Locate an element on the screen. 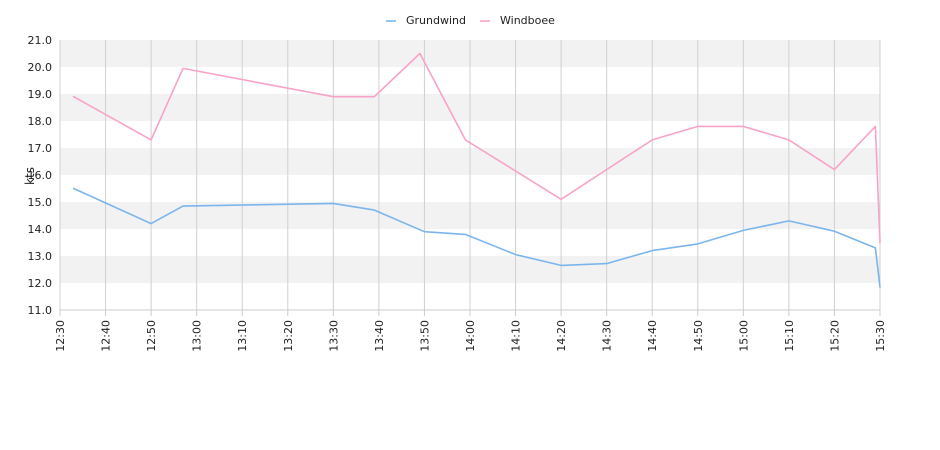 The image size is (940, 450). x-tick-label: 14:30 is located at coordinates (607, 336).